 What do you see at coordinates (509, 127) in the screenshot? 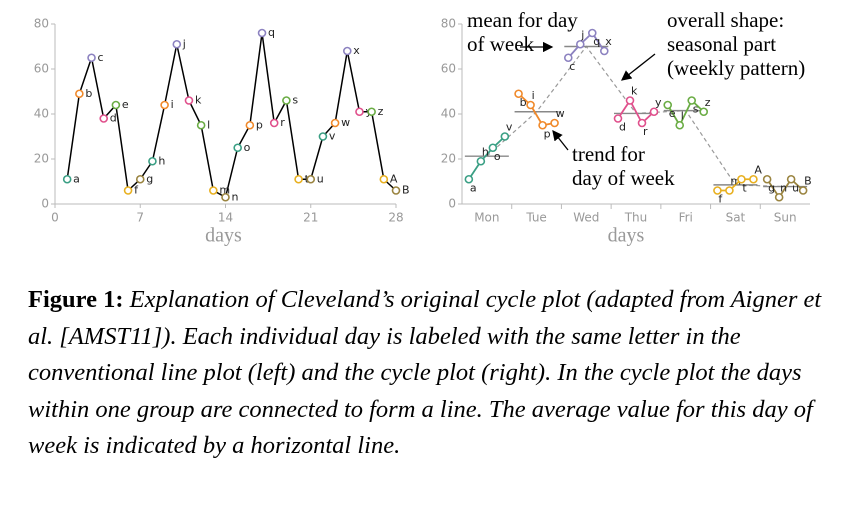
I see `point-label: v` at bounding box center [509, 127].